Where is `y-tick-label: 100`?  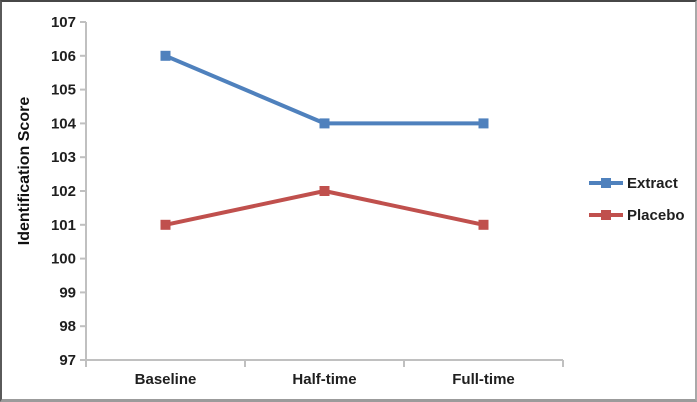
y-tick-label: 100 is located at coordinates (63, 259).